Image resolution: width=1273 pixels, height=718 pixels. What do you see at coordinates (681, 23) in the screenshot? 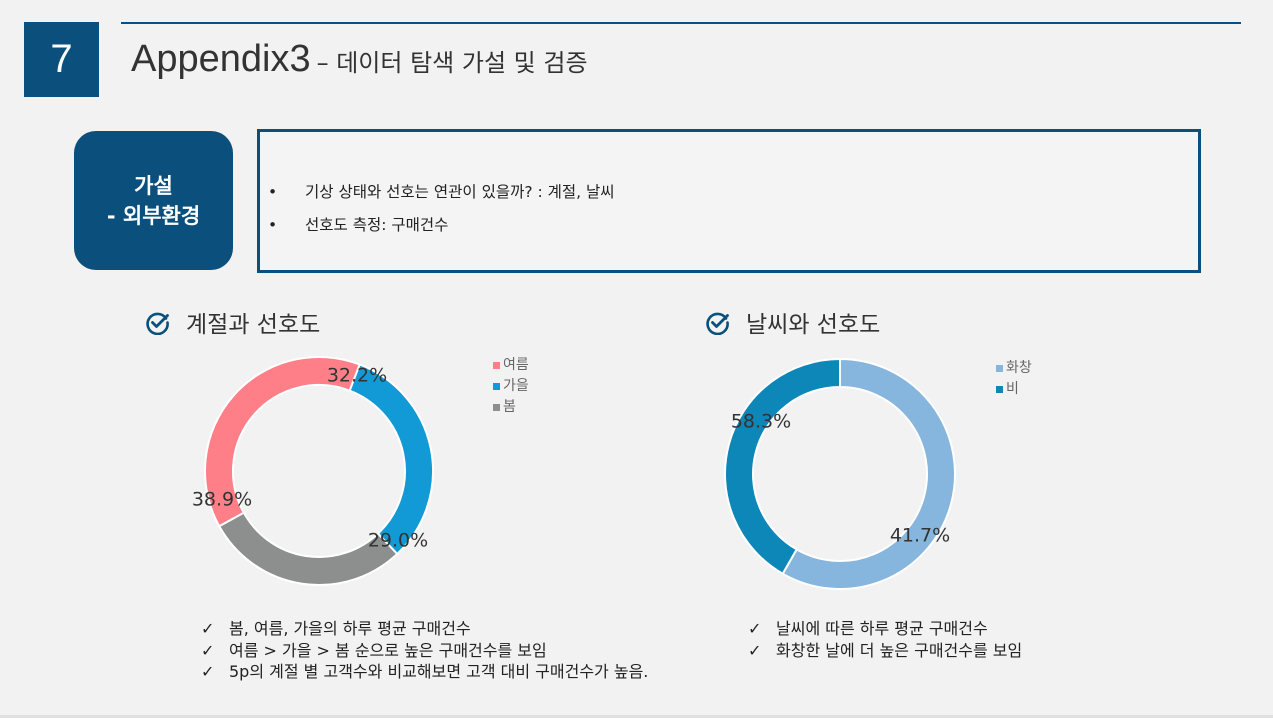
I see `header-rule` at bounding box center [681, 23].